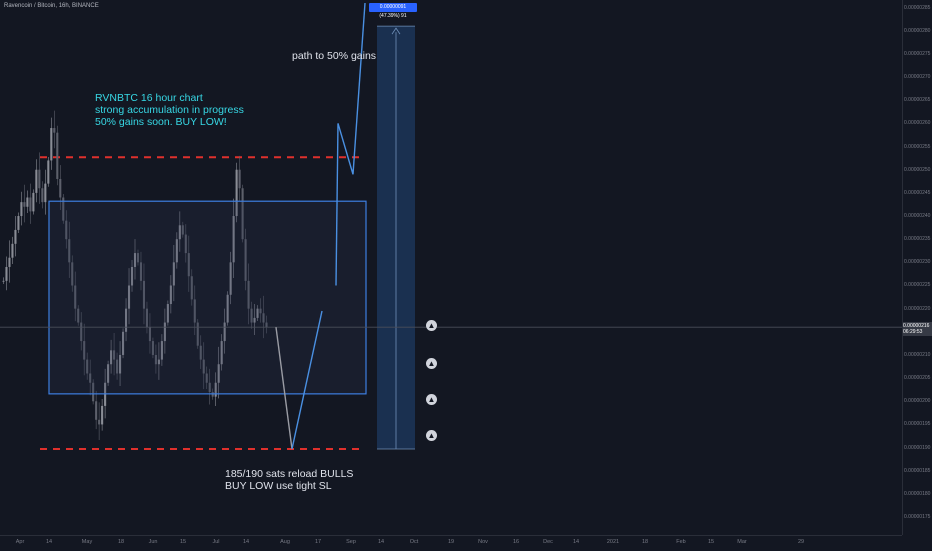  What do you see at coordinates (917, 100) in the screenshot?
I see `price-label: 0.00000265` at bounding box center [917, 100].